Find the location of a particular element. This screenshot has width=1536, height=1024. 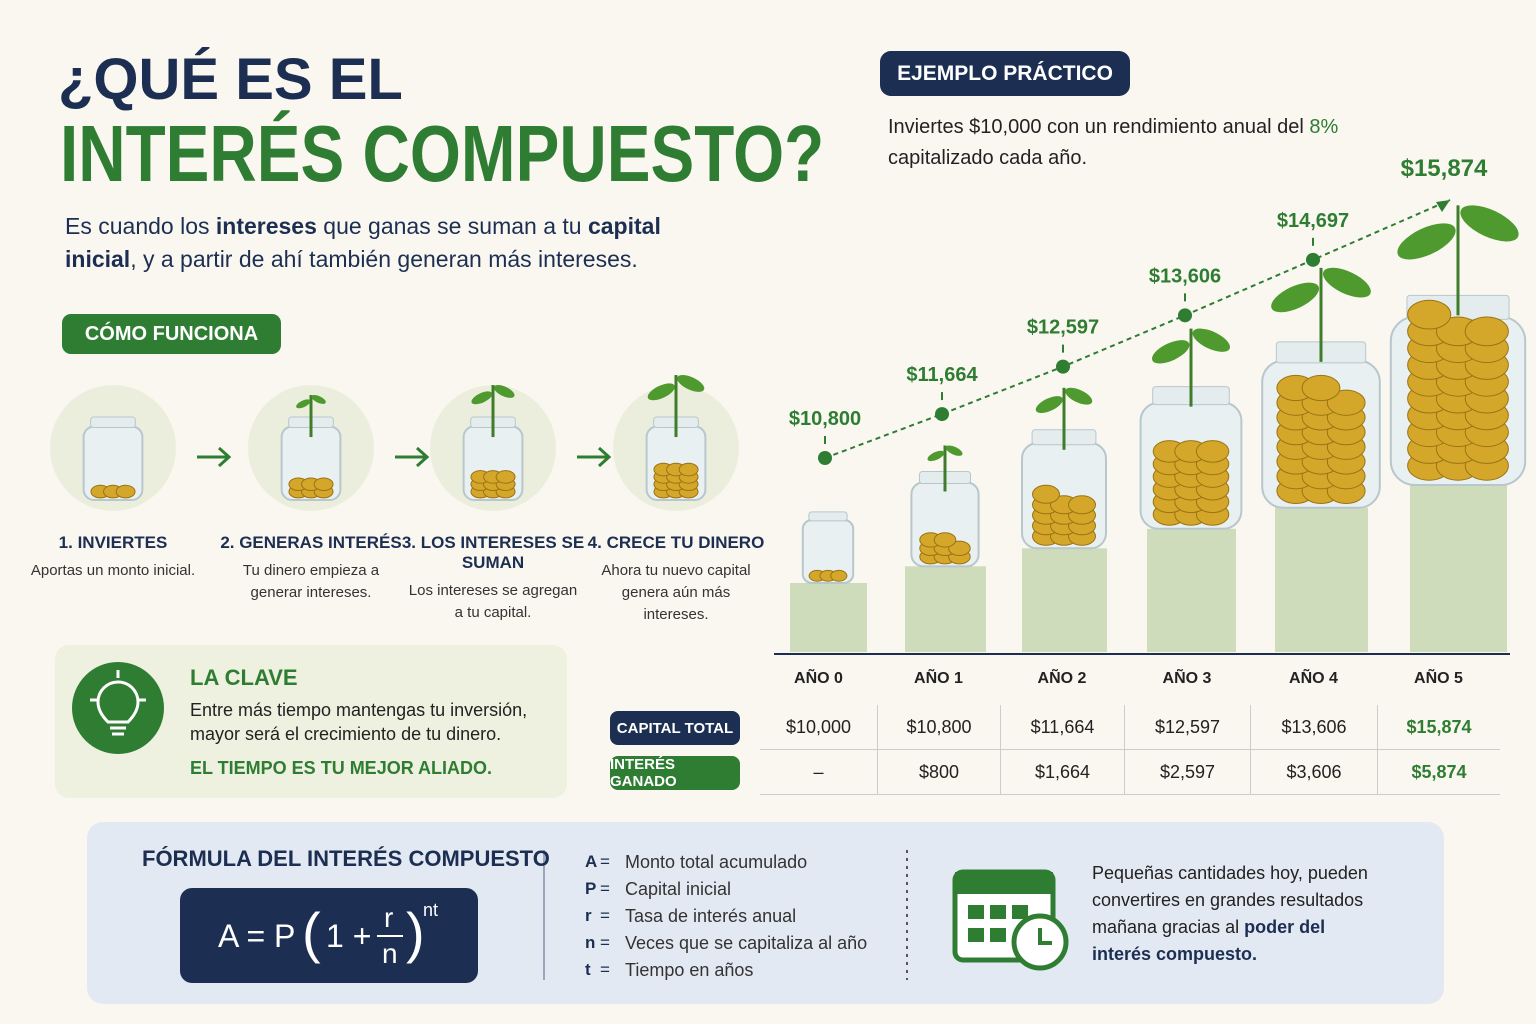

year-header: AÑO 3 is located at coordinates (1187, 678).